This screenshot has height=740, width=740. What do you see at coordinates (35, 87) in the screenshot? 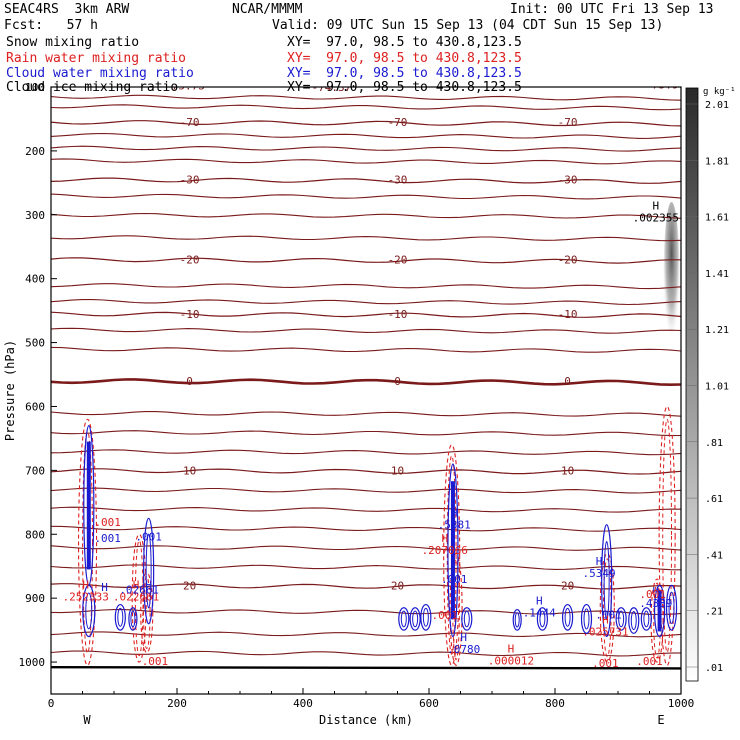
I see `y-tick-label: 100` at bounding box center [35, 87].